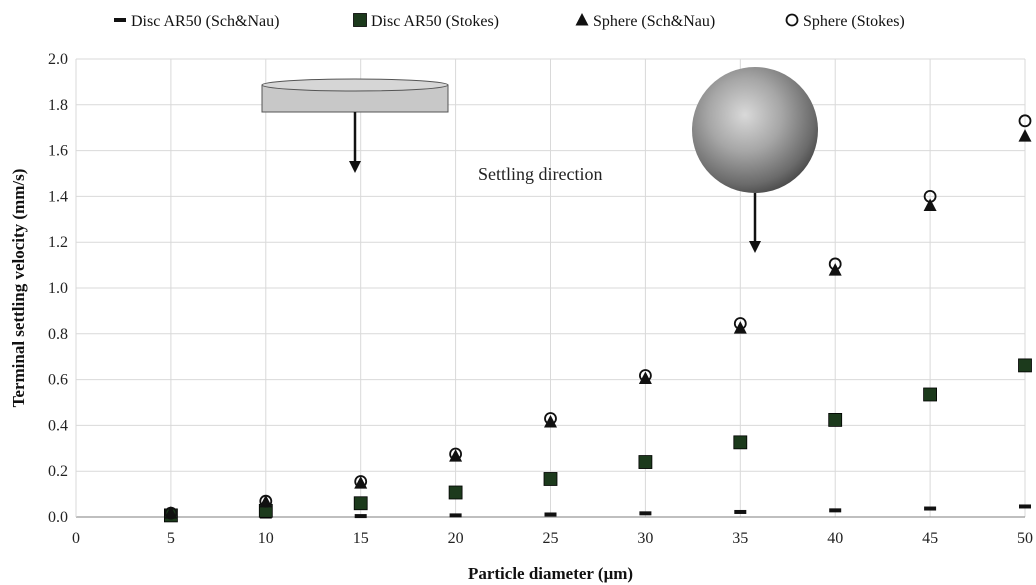 Image resolution: width=1036 pixels, height=585 pixels. Describe the element at coordinates (435, 21) in the screenshot. I see `legend-label-disc-ar50-stokes: Disc AR50 (Stokes)` at that location.